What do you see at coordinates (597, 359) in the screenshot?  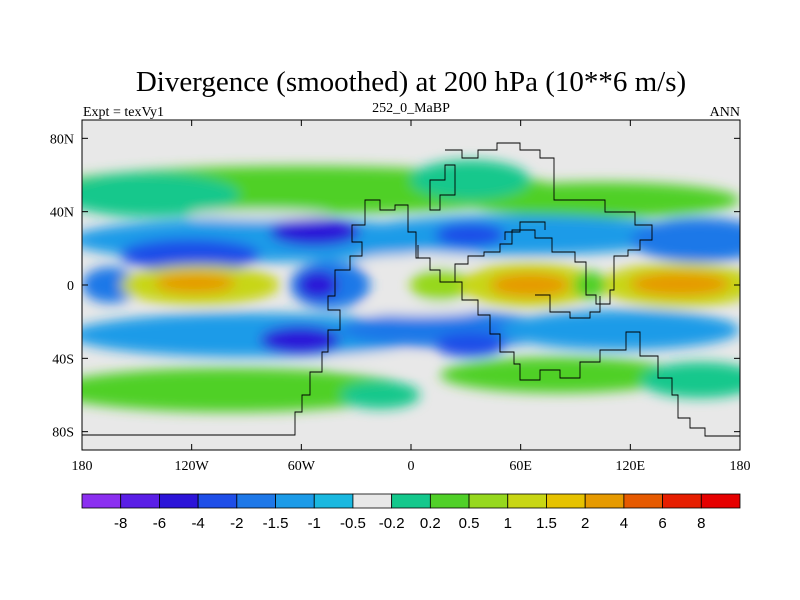 I see `continent-outline-south` at bounding box center [597, 359].